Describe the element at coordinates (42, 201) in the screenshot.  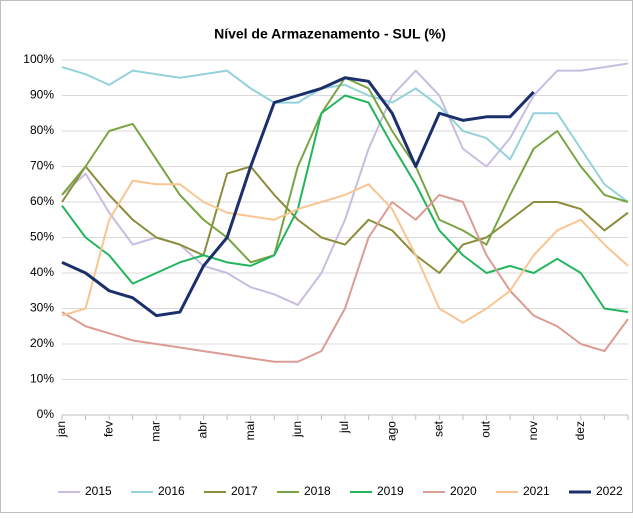
I see `y-tick-label: 60%` at that location.